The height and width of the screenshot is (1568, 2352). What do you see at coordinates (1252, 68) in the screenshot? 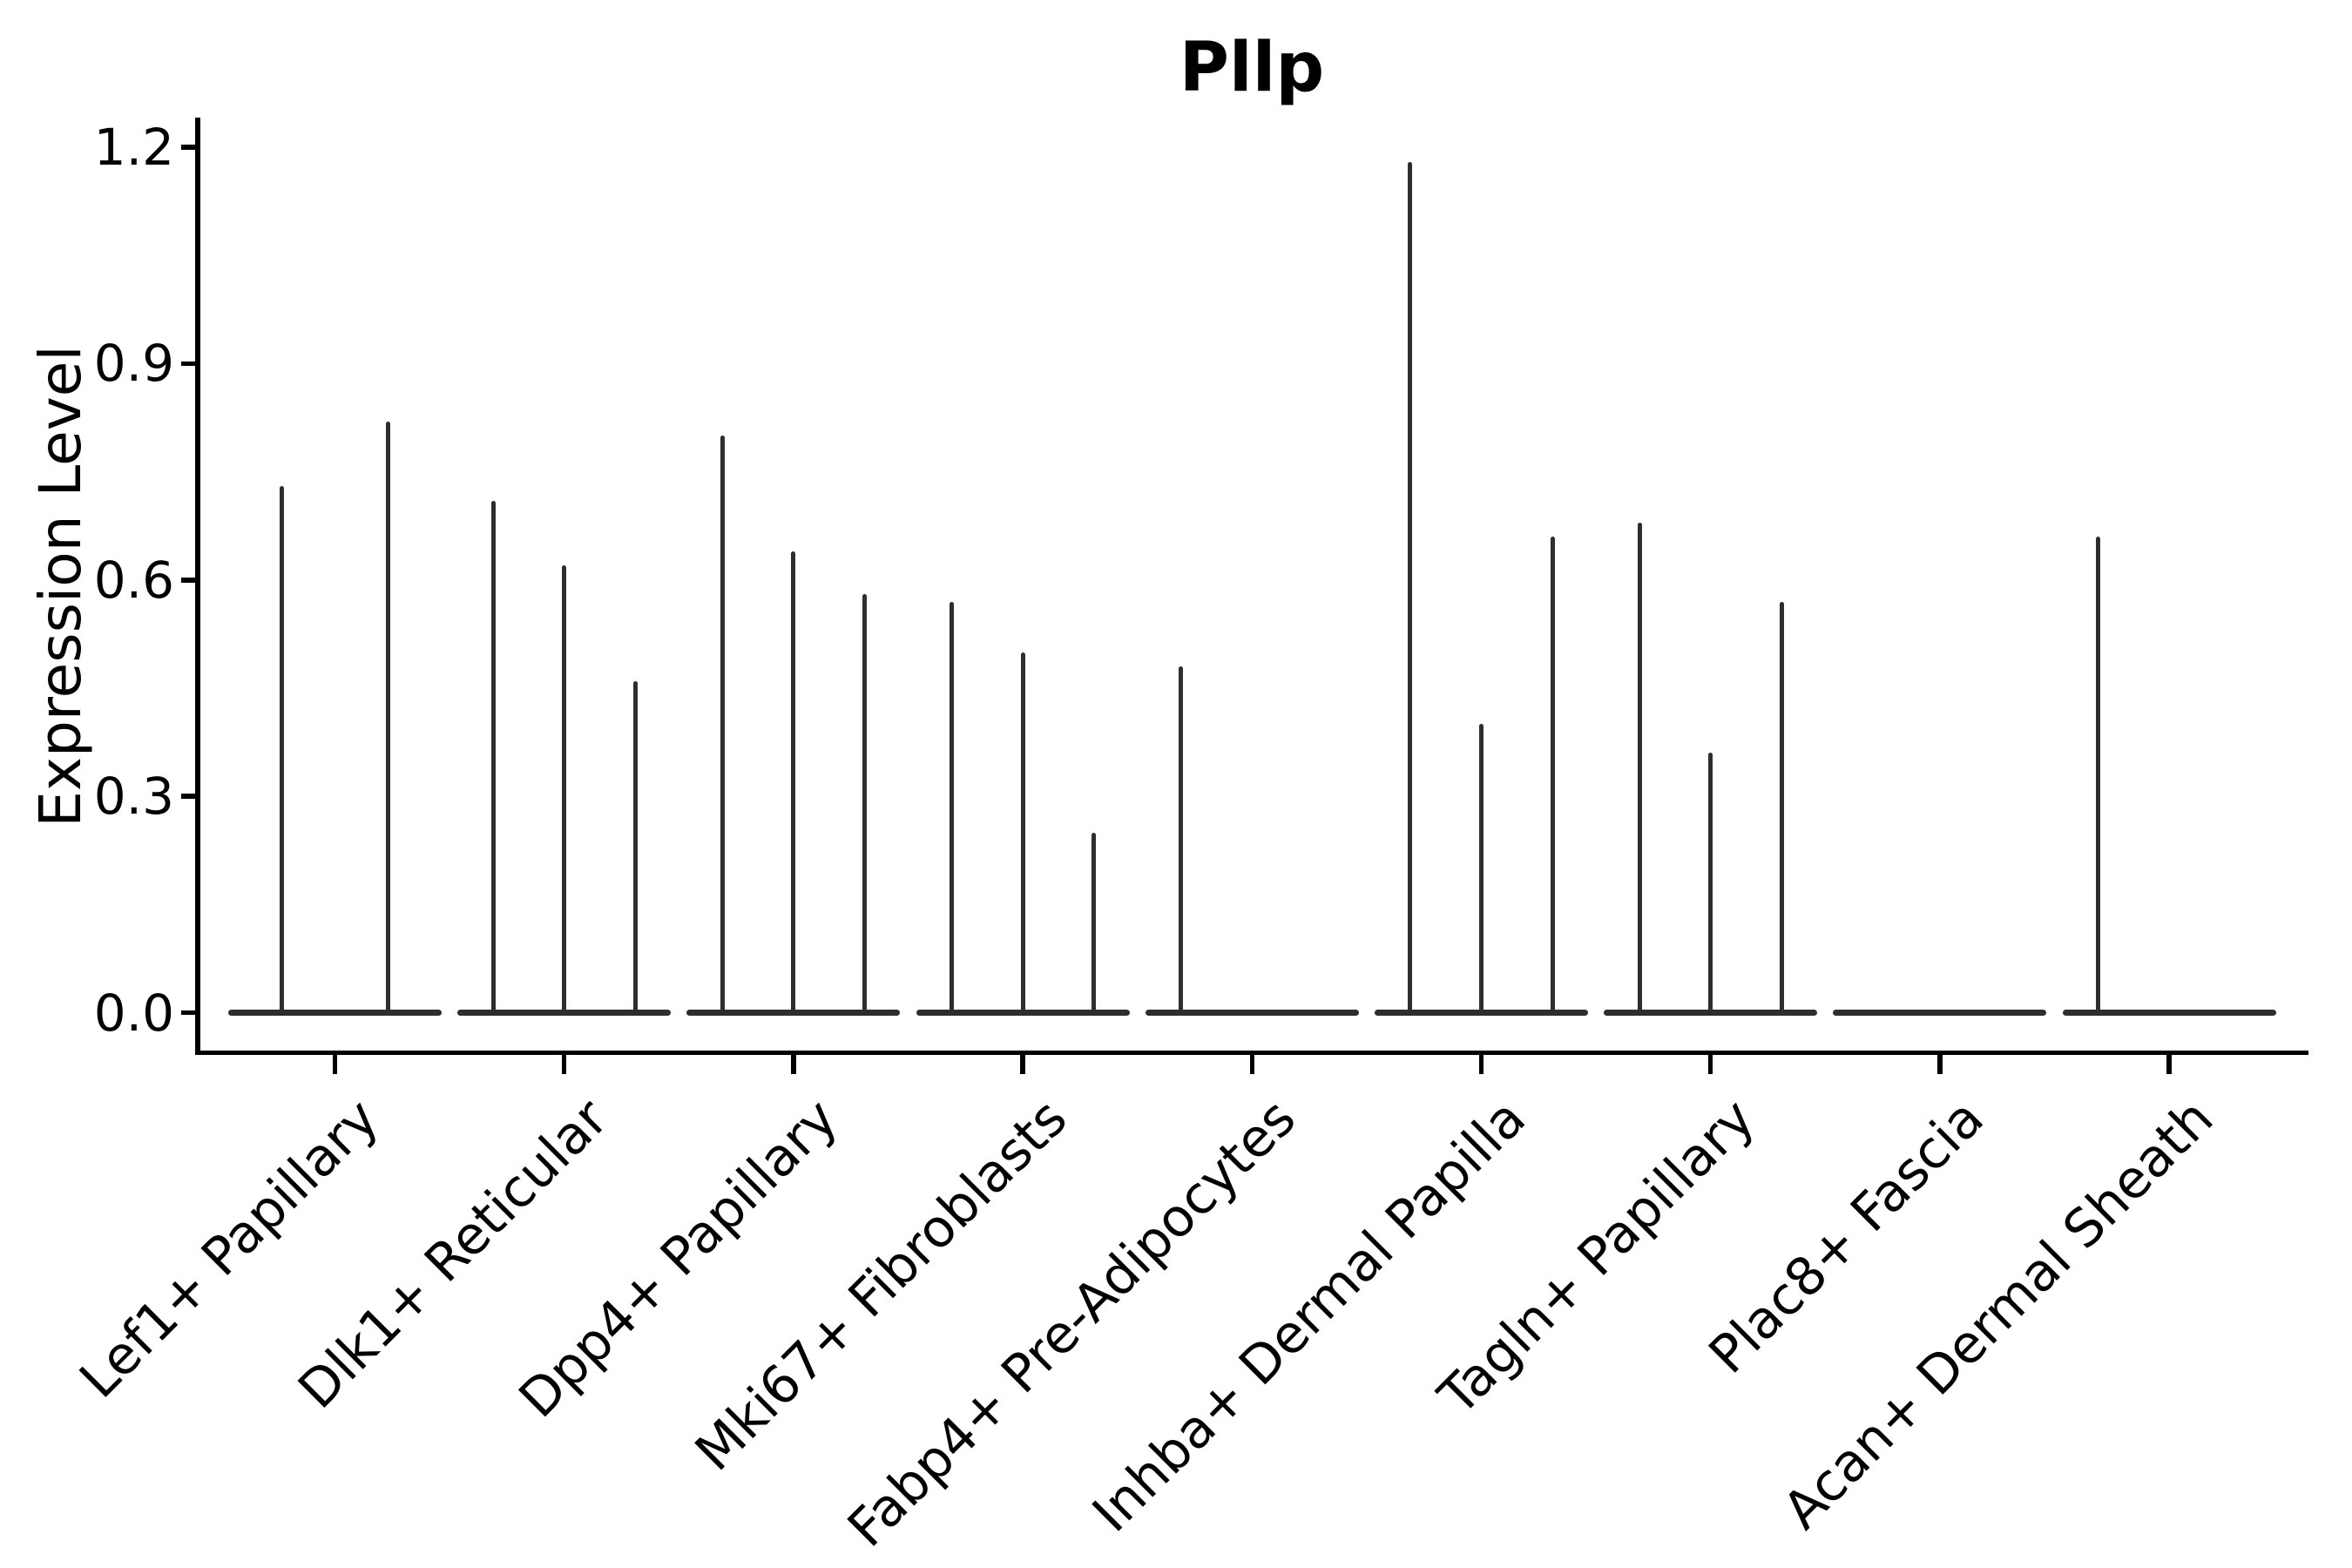
I see `chart-title: Pllp` at bounding box center [1252, 68].